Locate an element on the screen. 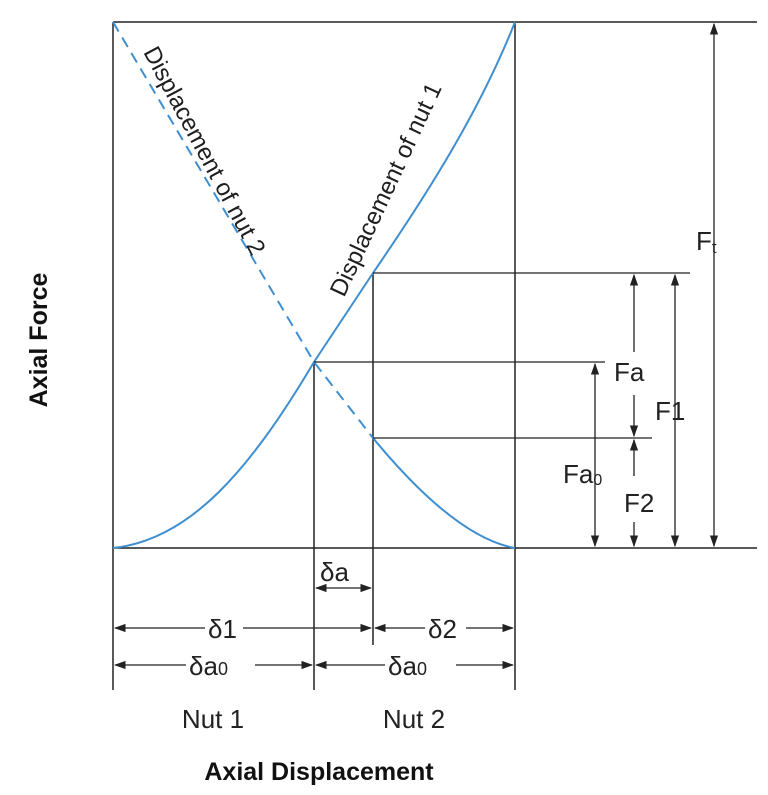 This screenshot has width=768, height=795. nut2-label: Nut 2 is located at coordinates (414, 719).